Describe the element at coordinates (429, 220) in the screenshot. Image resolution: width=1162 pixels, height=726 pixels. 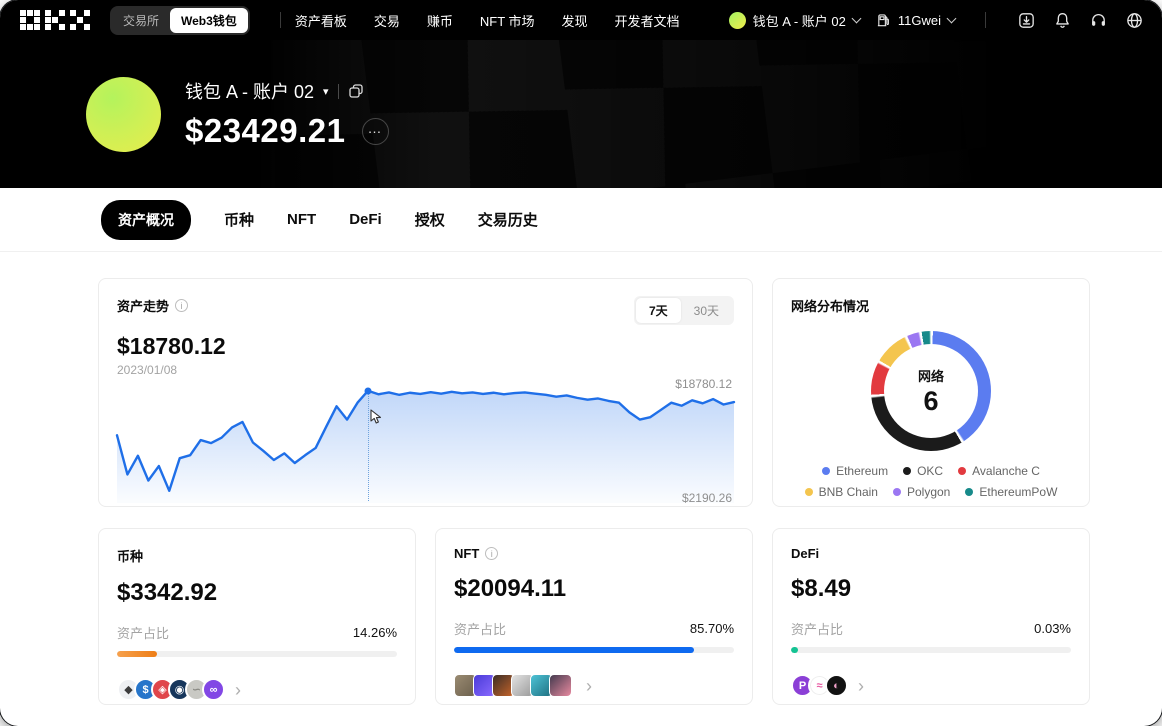
I see `tab-approvals: 授权` at that location.